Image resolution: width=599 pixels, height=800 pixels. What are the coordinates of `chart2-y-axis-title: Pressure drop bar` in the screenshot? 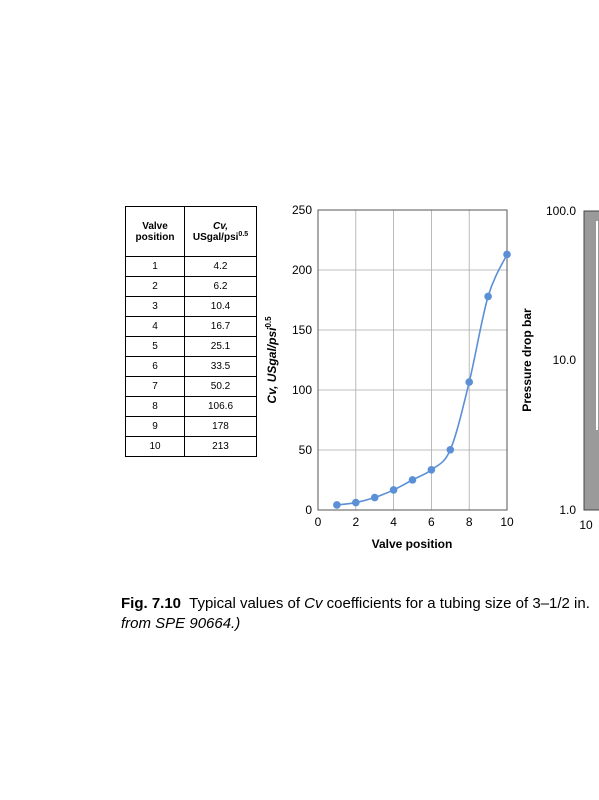 It's located at (527, 360).